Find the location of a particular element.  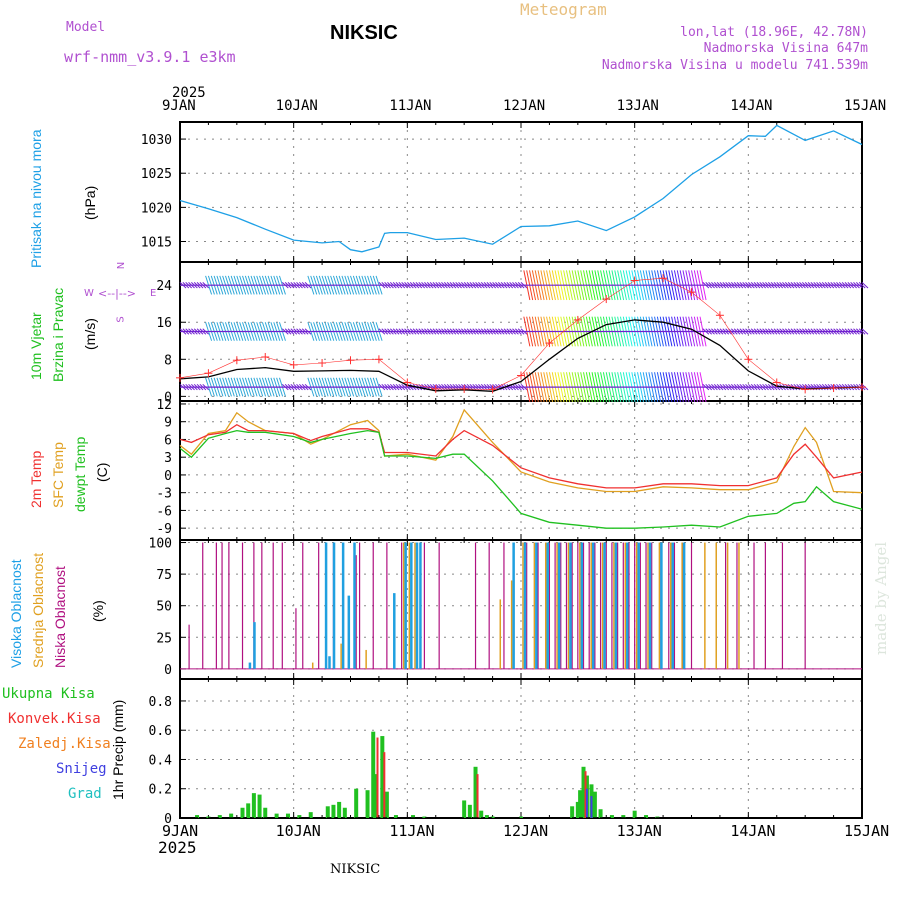

y-tick-label: 24 is located at coordinates (164, 286).